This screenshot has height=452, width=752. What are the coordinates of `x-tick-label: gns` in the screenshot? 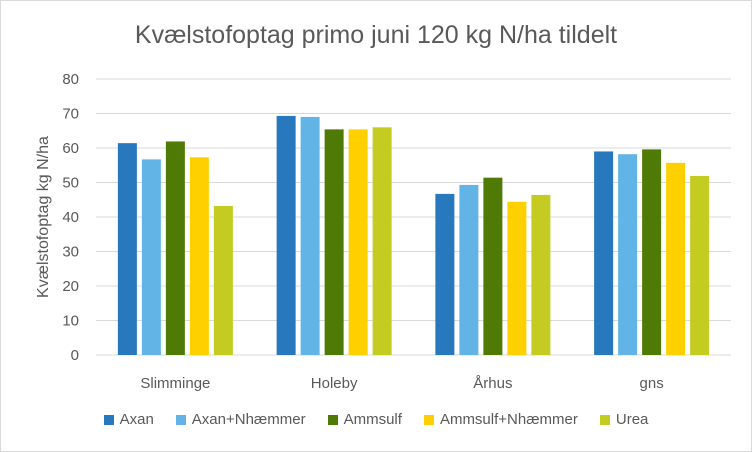 It's located at (652, 383).